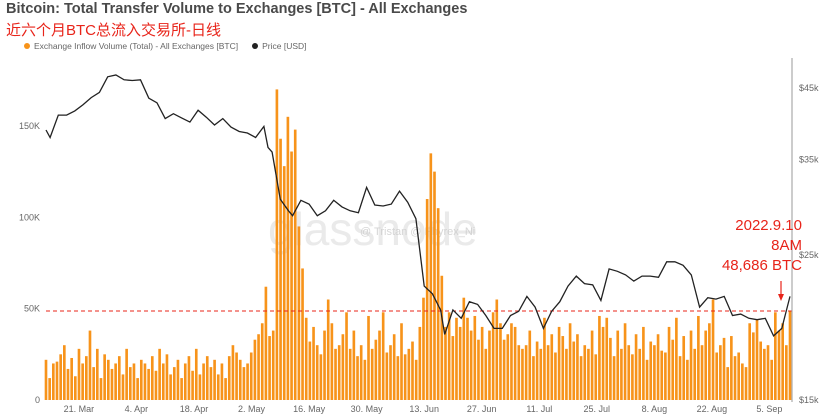 The image size is (832, 420). What do you see at coordinates (597, 409) in the screenshot?
I see `x-tick-label: 25. Jul` at bounding box center [597, 409].